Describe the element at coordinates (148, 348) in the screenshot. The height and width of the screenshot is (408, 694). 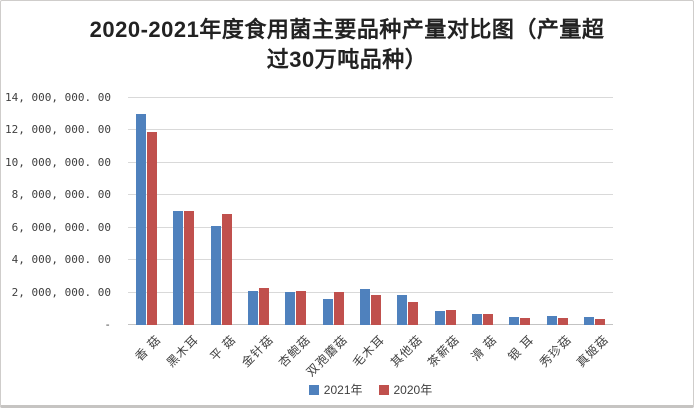
I see `x-axis-category-label: 香 菇` at that location.